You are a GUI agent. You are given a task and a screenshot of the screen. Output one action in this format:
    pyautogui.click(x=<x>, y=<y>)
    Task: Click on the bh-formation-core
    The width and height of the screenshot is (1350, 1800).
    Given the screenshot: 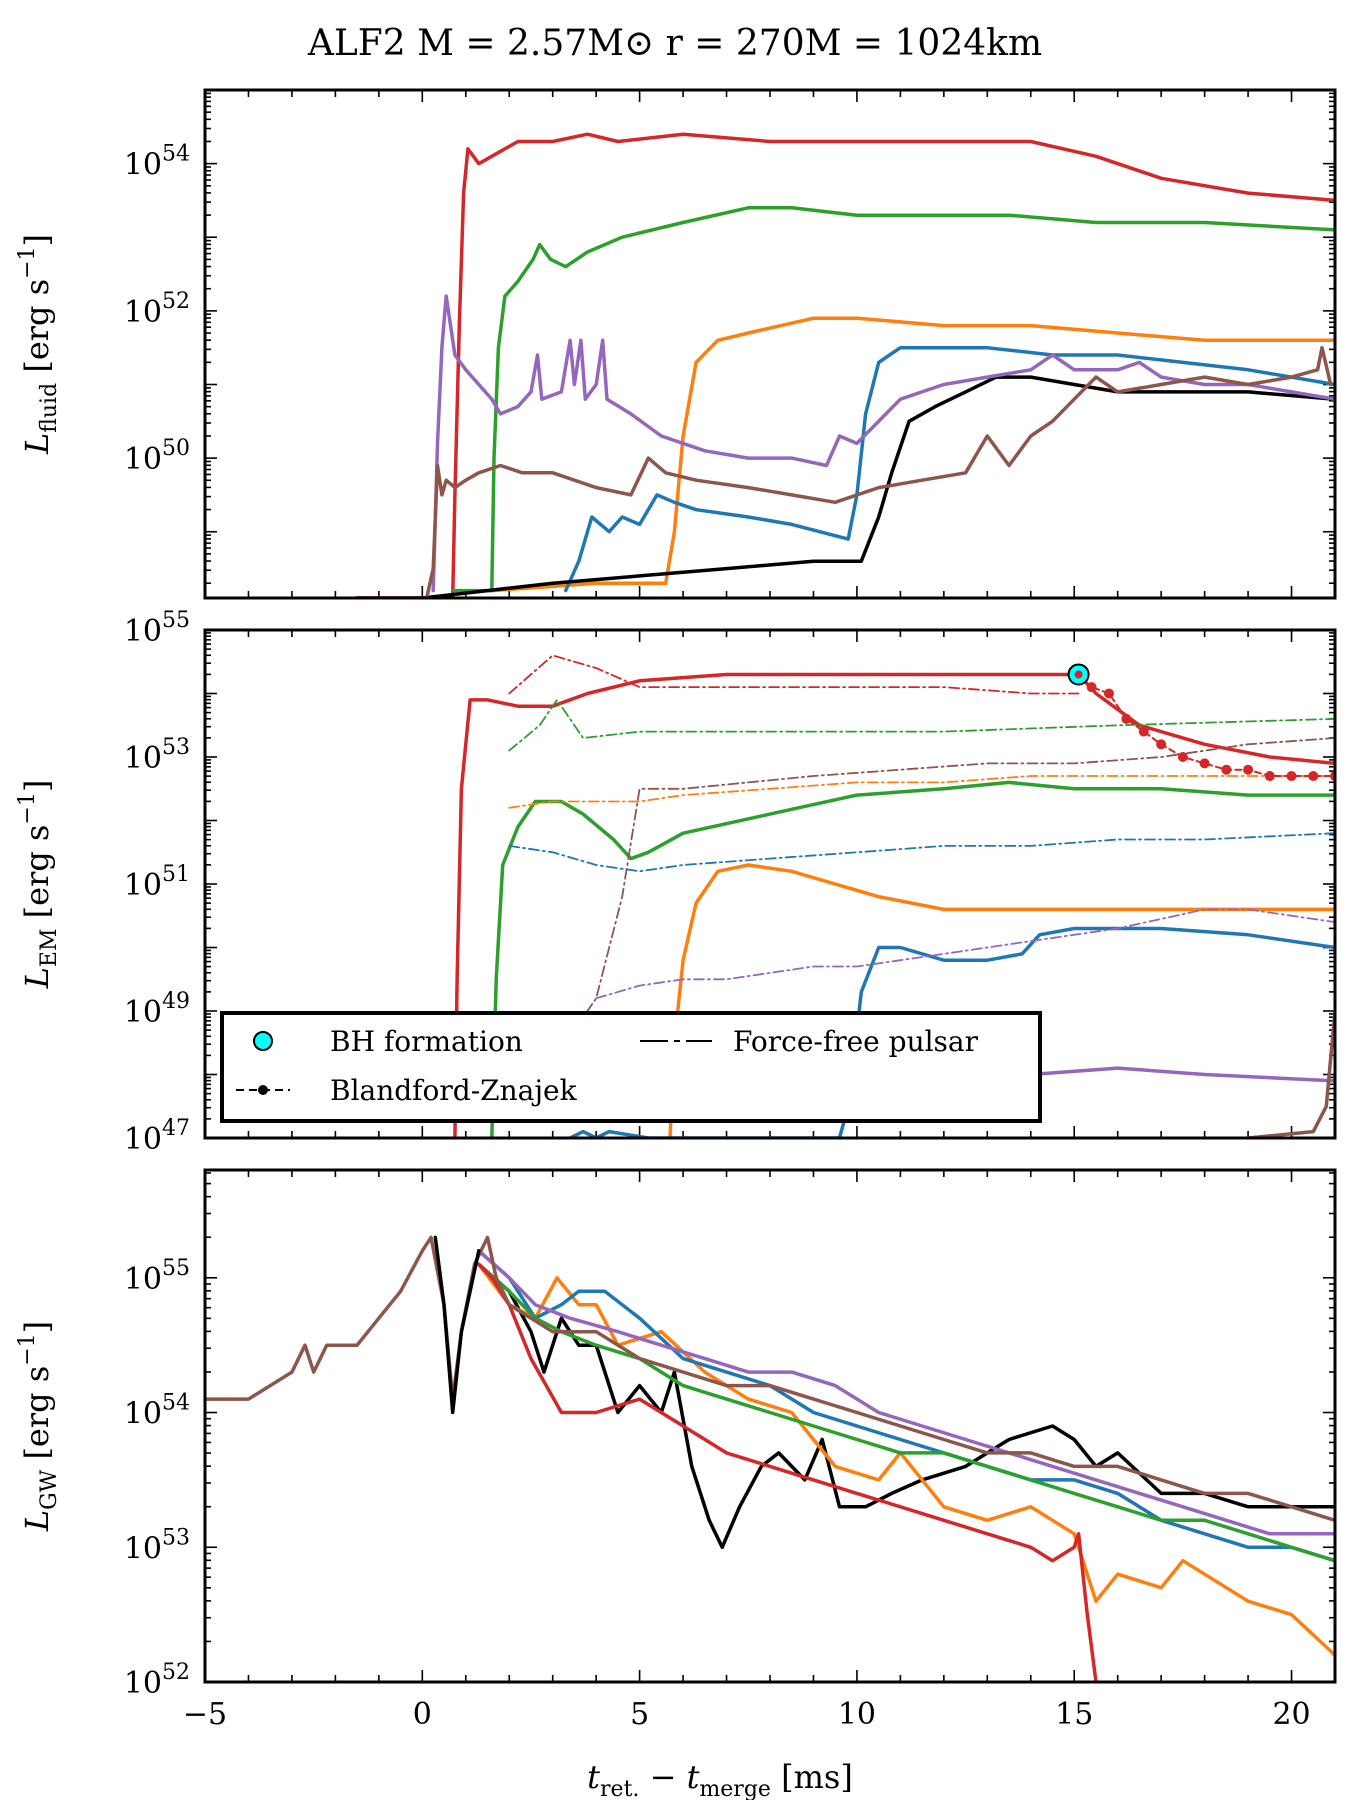 What is the action you would take?
    pyautogui.click(x=1078, y=674)
    